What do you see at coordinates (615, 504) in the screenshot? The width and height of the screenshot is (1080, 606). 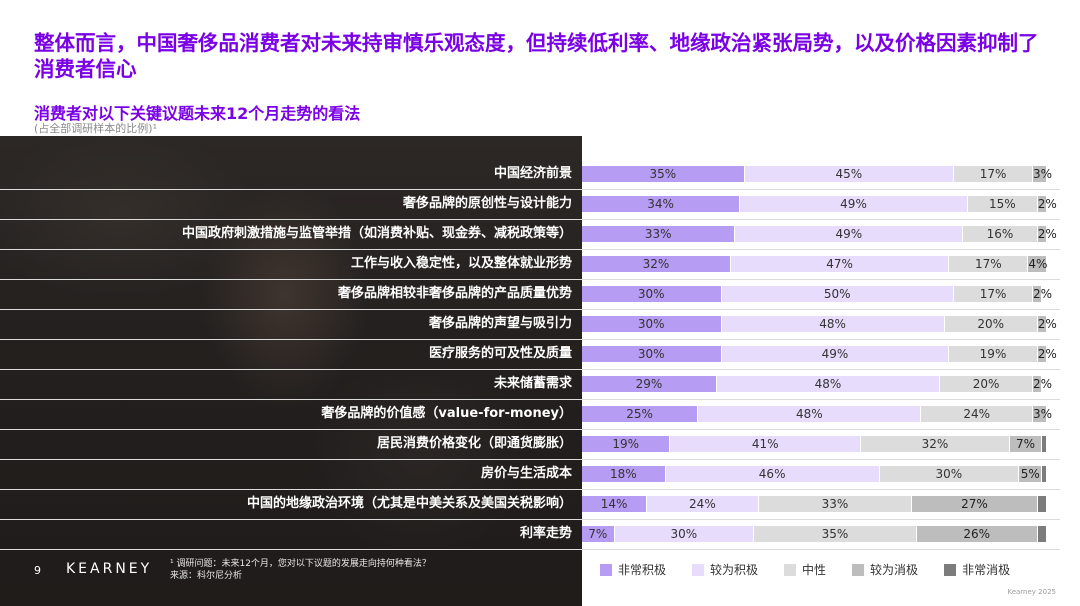 I see `bar-segment: 14%` at bounding box center [615, 504].